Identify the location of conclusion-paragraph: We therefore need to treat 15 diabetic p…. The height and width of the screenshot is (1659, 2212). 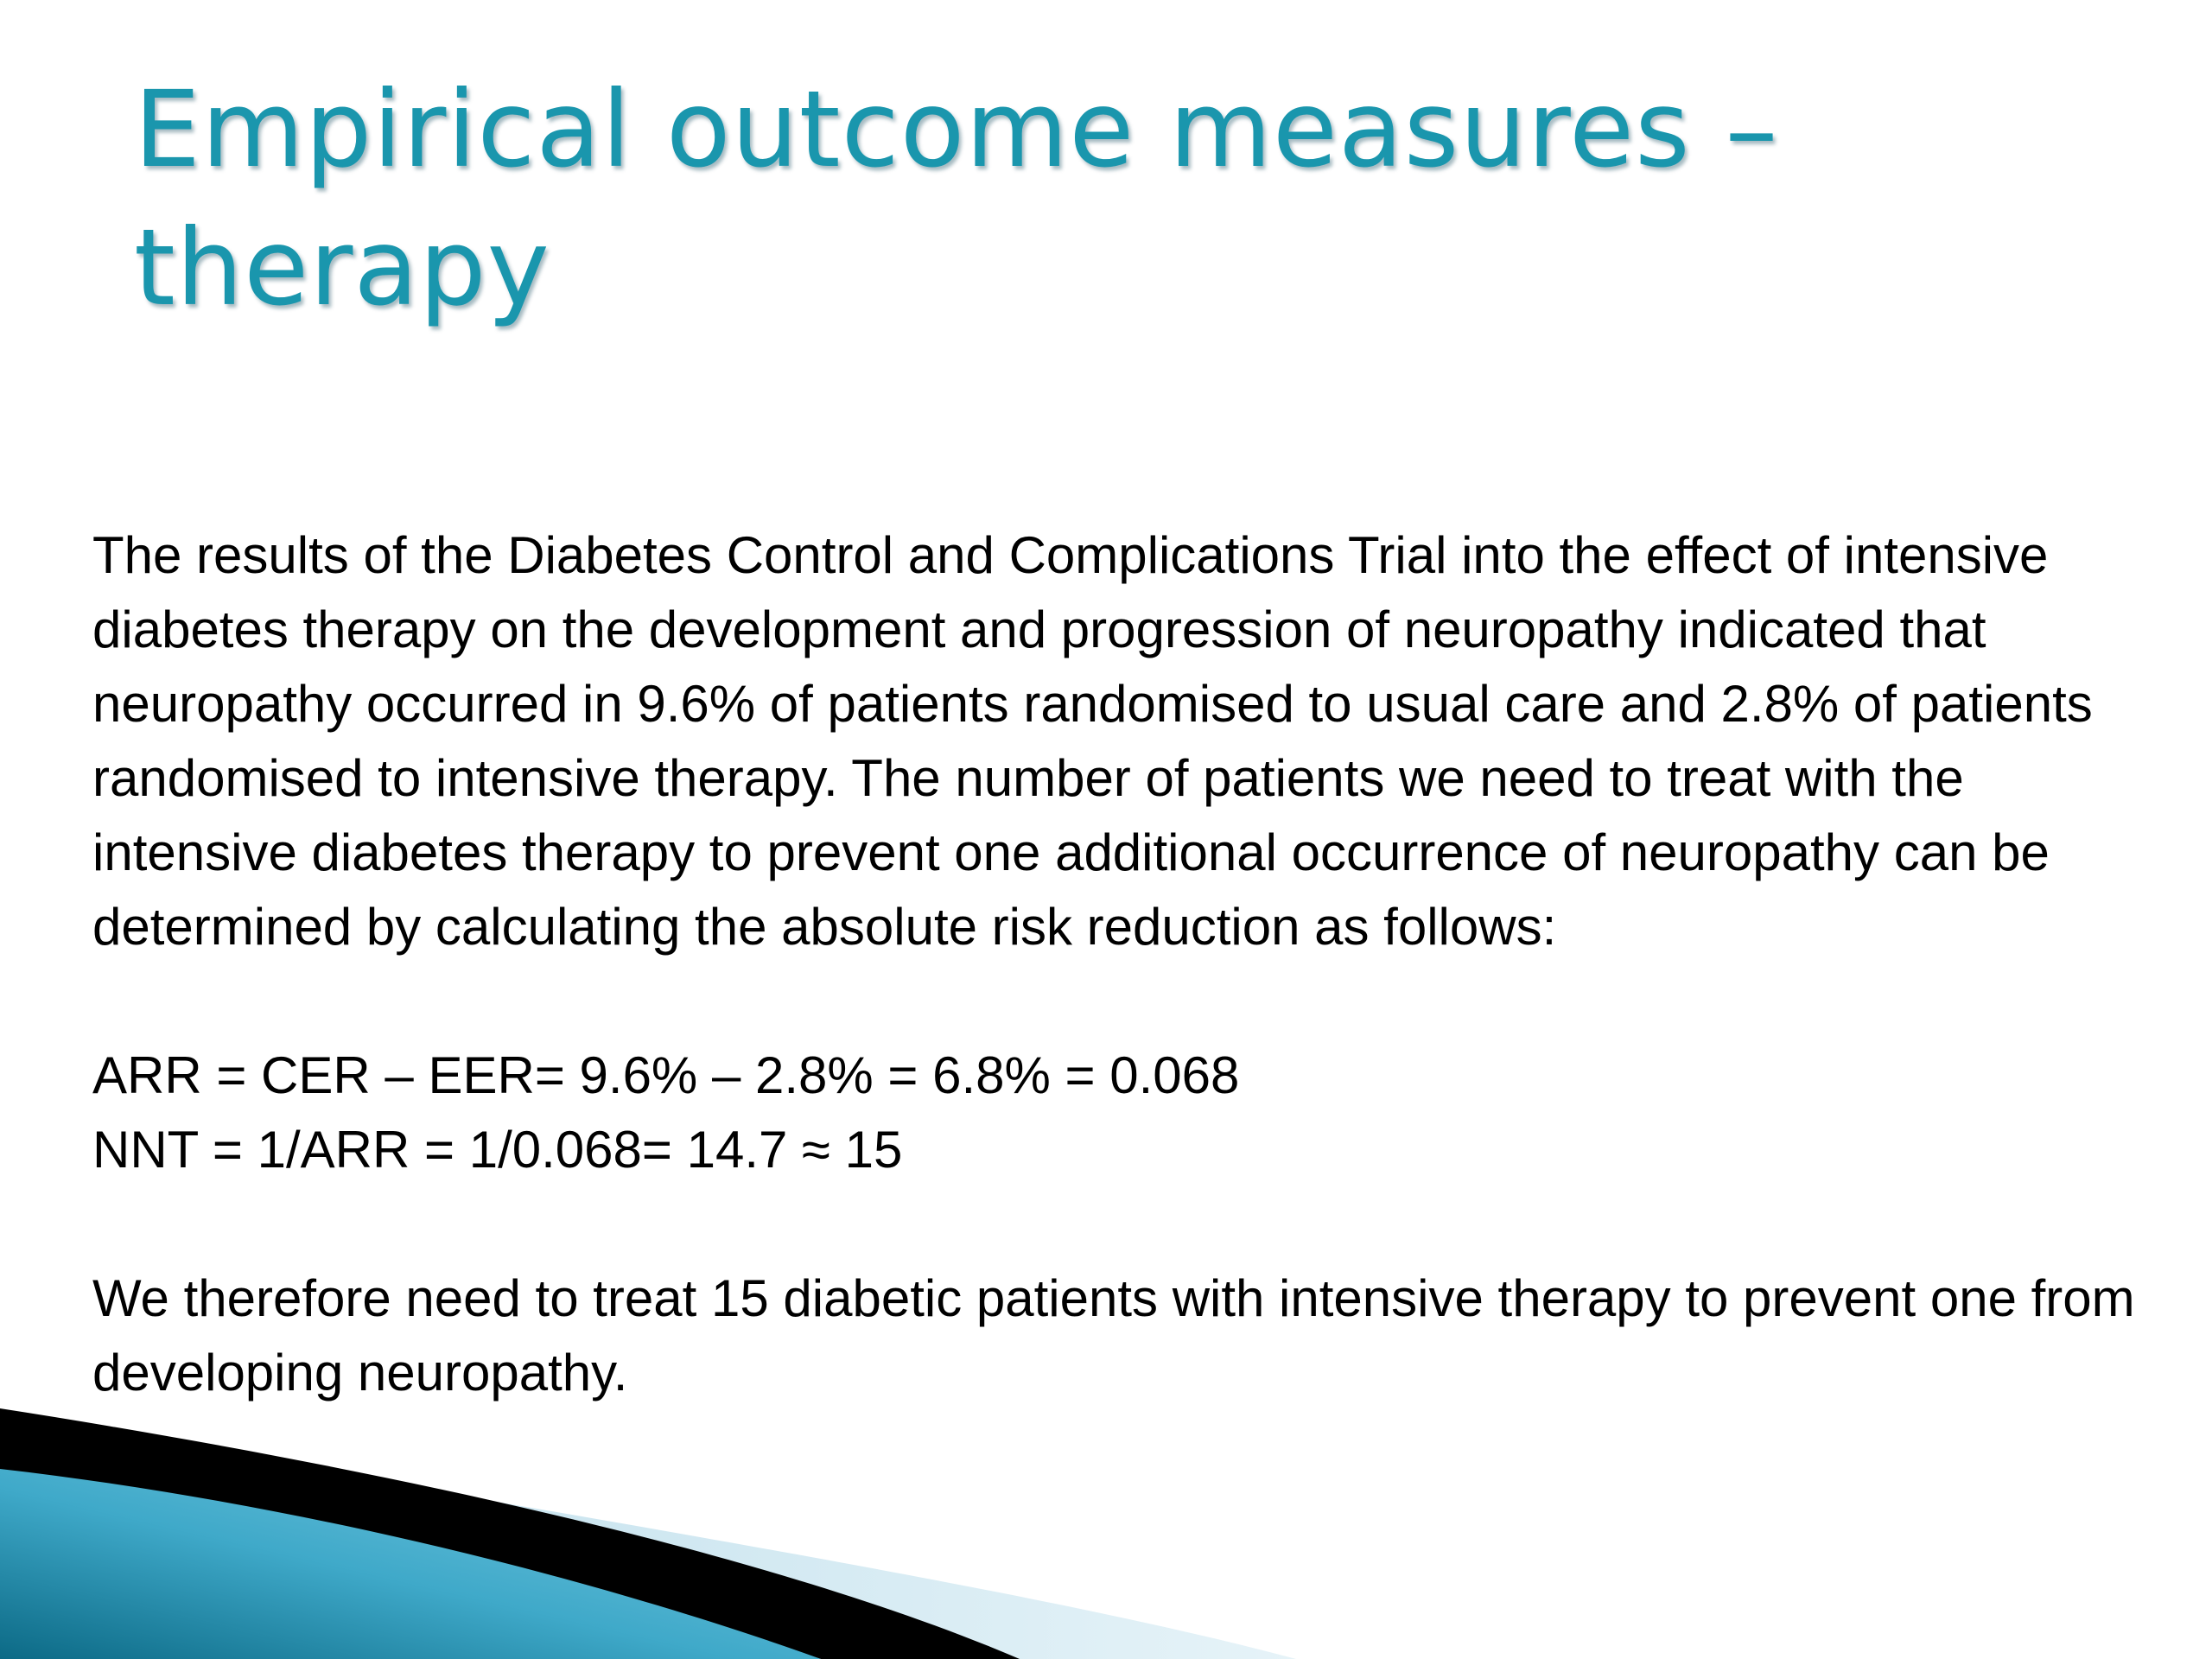
(1113, 1335).